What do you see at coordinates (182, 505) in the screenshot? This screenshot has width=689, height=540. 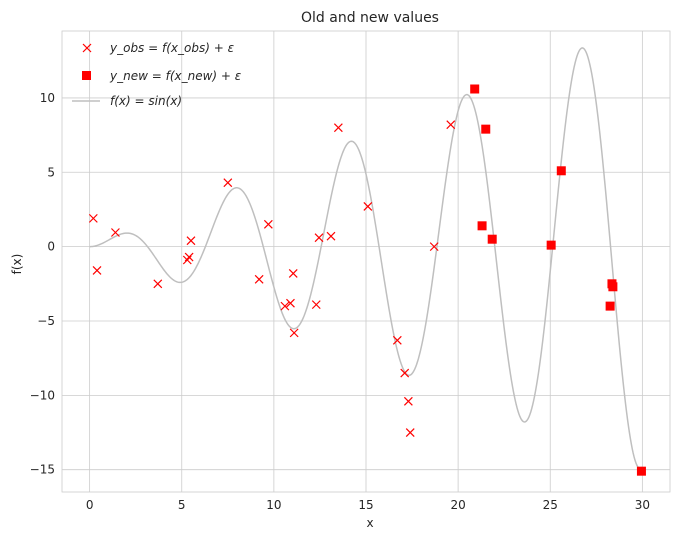 I see `x-tick-label: 5` at bounding box center [182, 505].